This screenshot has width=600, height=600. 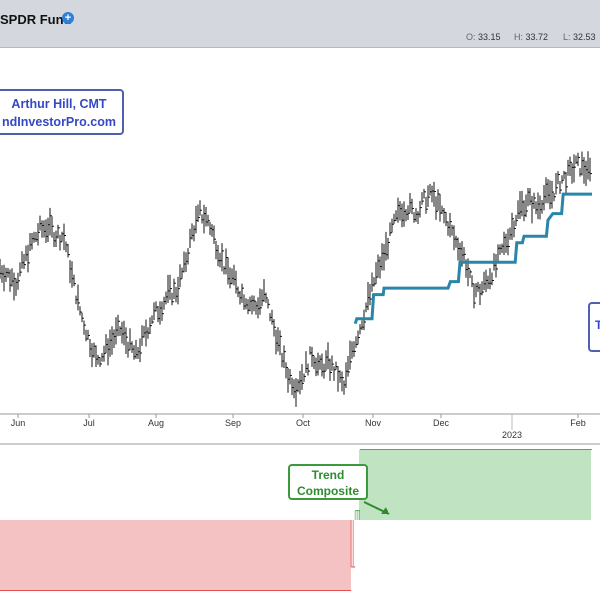 I want to click on ohlc-open: O: 33.15, so click(x=483, y=37).